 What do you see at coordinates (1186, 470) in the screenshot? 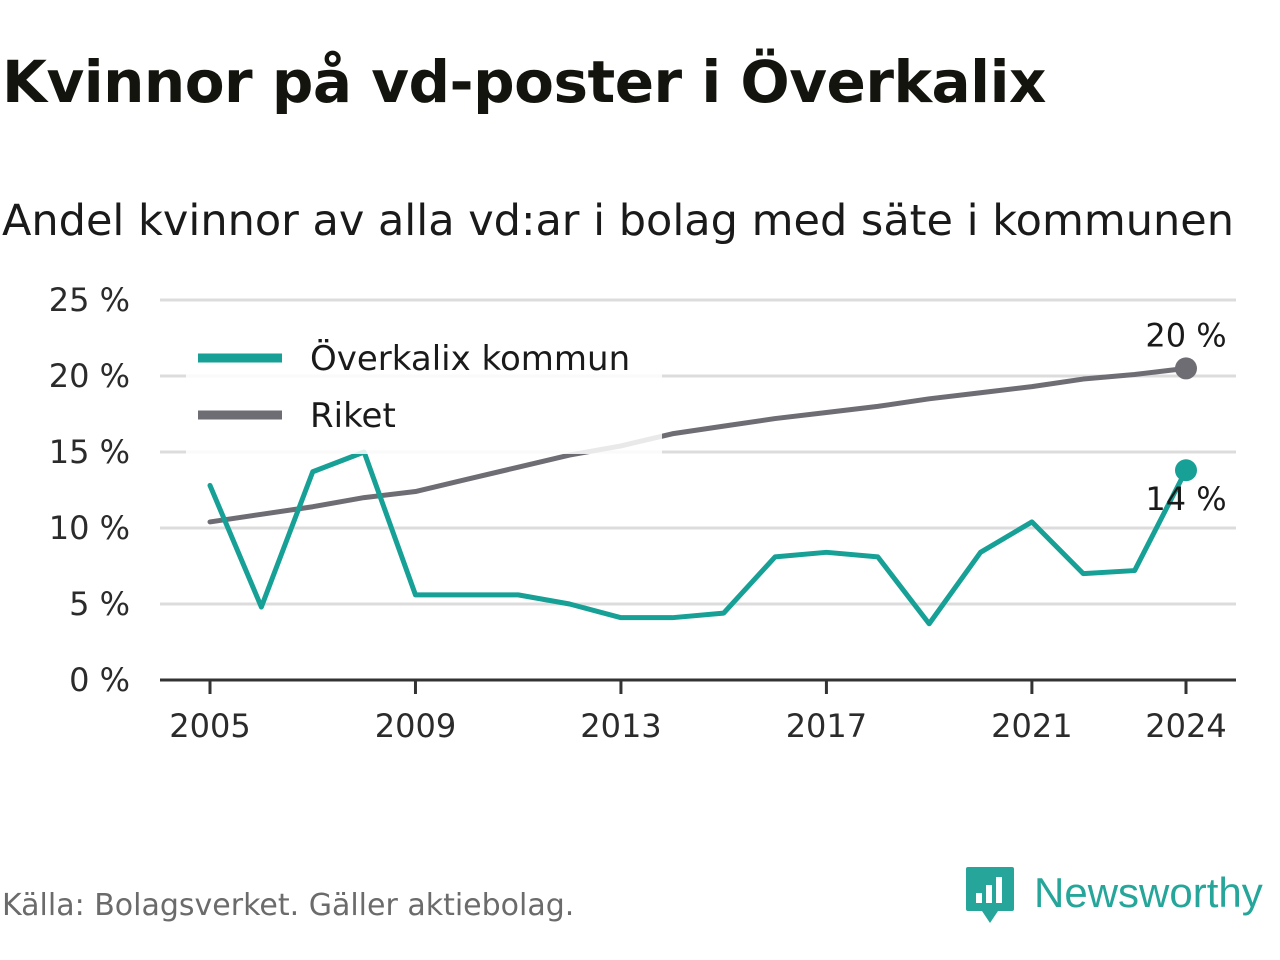
I see `end-point-overkalix` at bounding box center [1186, 470].